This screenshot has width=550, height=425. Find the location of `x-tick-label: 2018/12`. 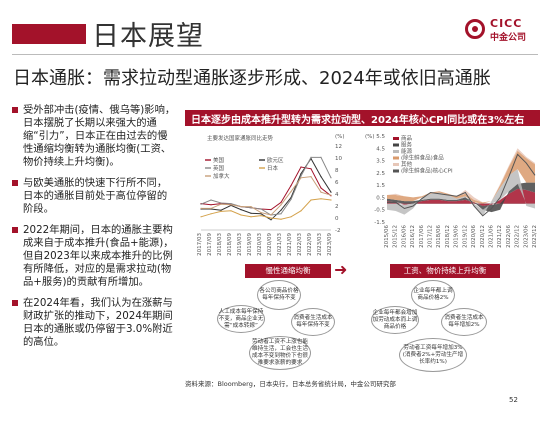

x-tick-label: 2018/12 is located at coordinates (448, 236).